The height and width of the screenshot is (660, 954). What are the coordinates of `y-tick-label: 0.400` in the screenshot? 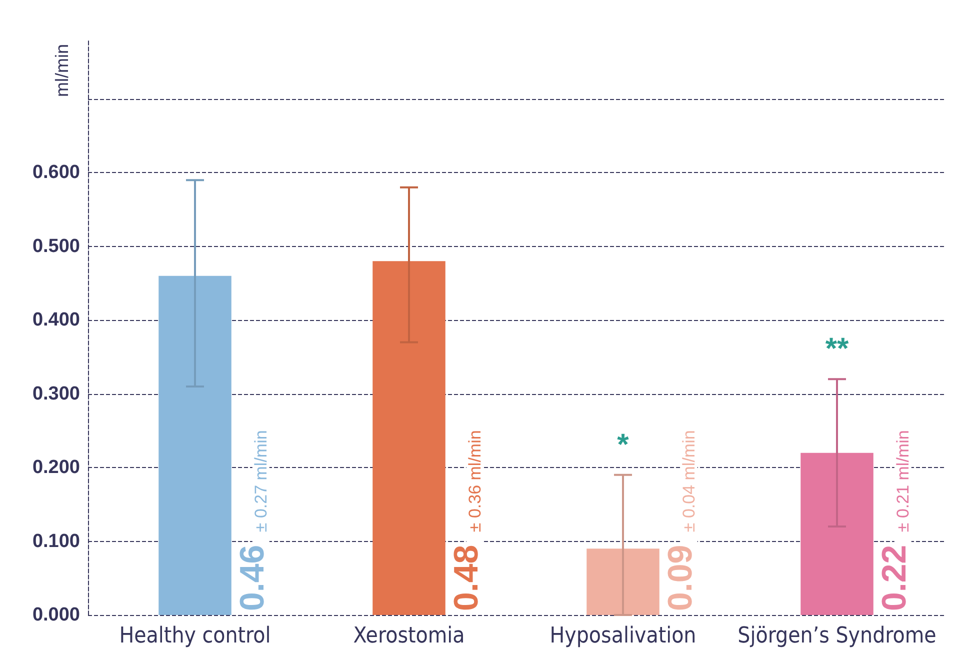 It's located at (56, 320).